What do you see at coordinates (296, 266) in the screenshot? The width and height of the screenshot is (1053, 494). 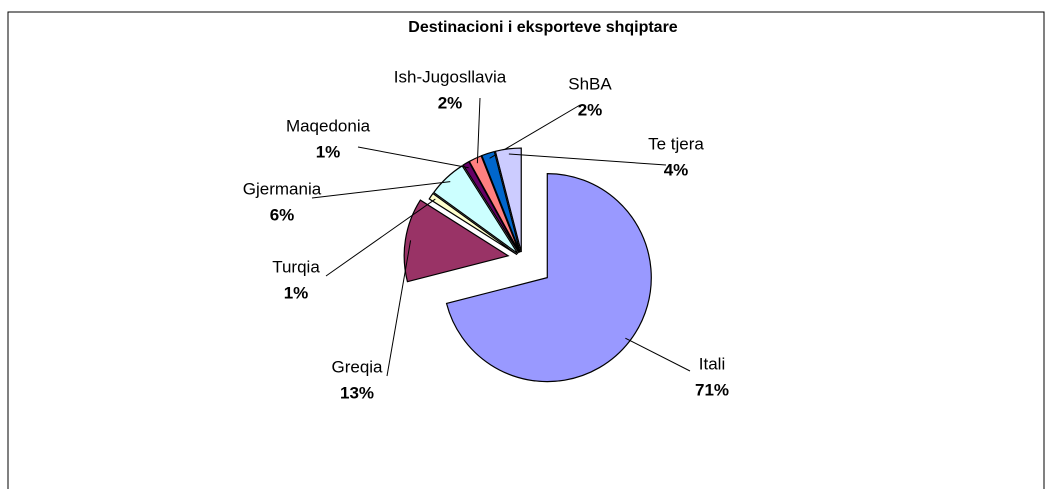 I see `slice-label: Turqia` at bounding box center [296, 266].